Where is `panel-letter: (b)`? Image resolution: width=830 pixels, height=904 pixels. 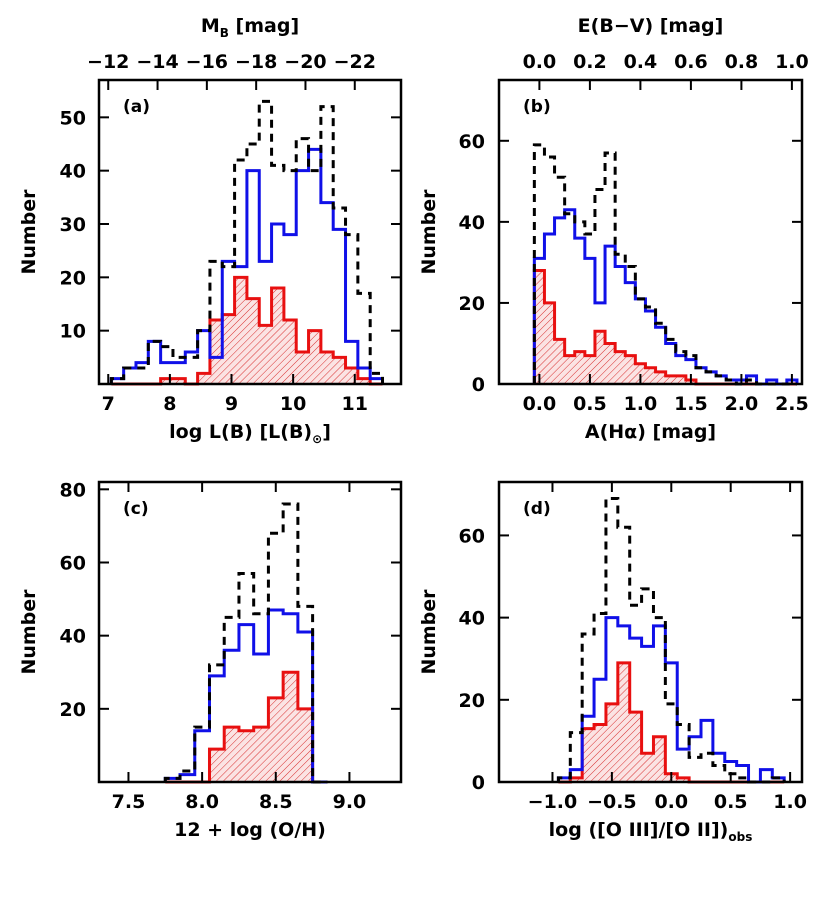 panel-letter: (b) is located at coordinates (537, 107).